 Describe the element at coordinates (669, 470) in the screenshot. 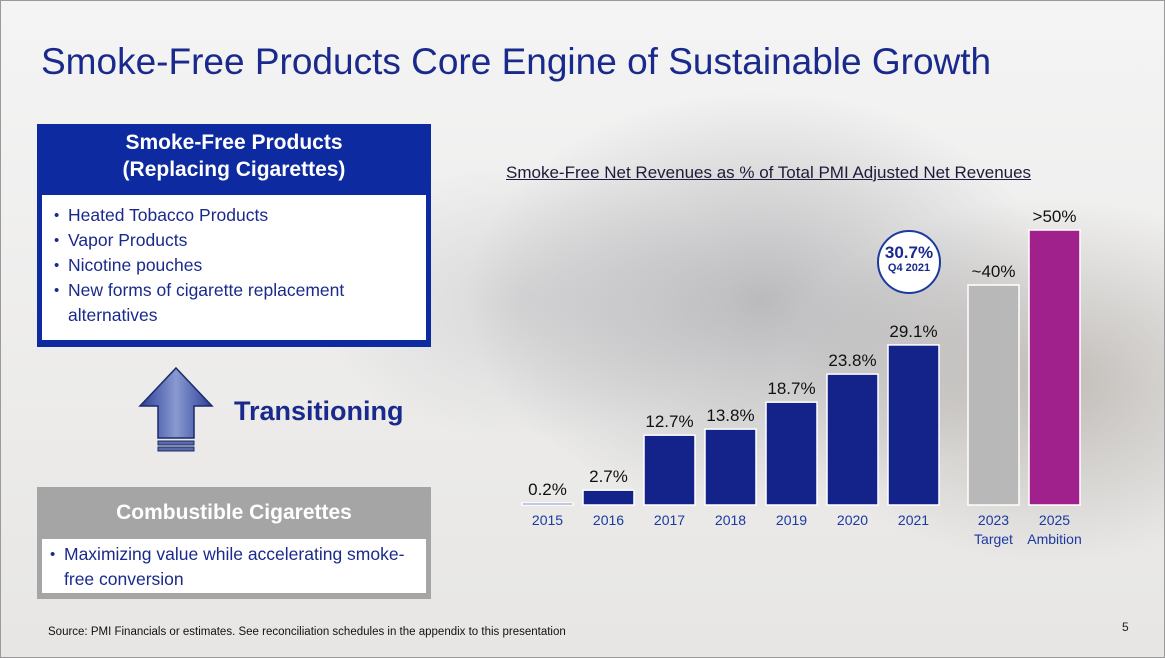

I see `bar-2017` at that location.